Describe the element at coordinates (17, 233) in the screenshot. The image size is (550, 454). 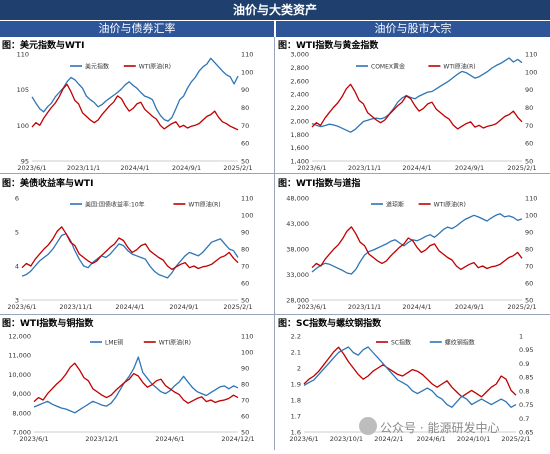
I see `y-left-tick-label: 5` at that location.